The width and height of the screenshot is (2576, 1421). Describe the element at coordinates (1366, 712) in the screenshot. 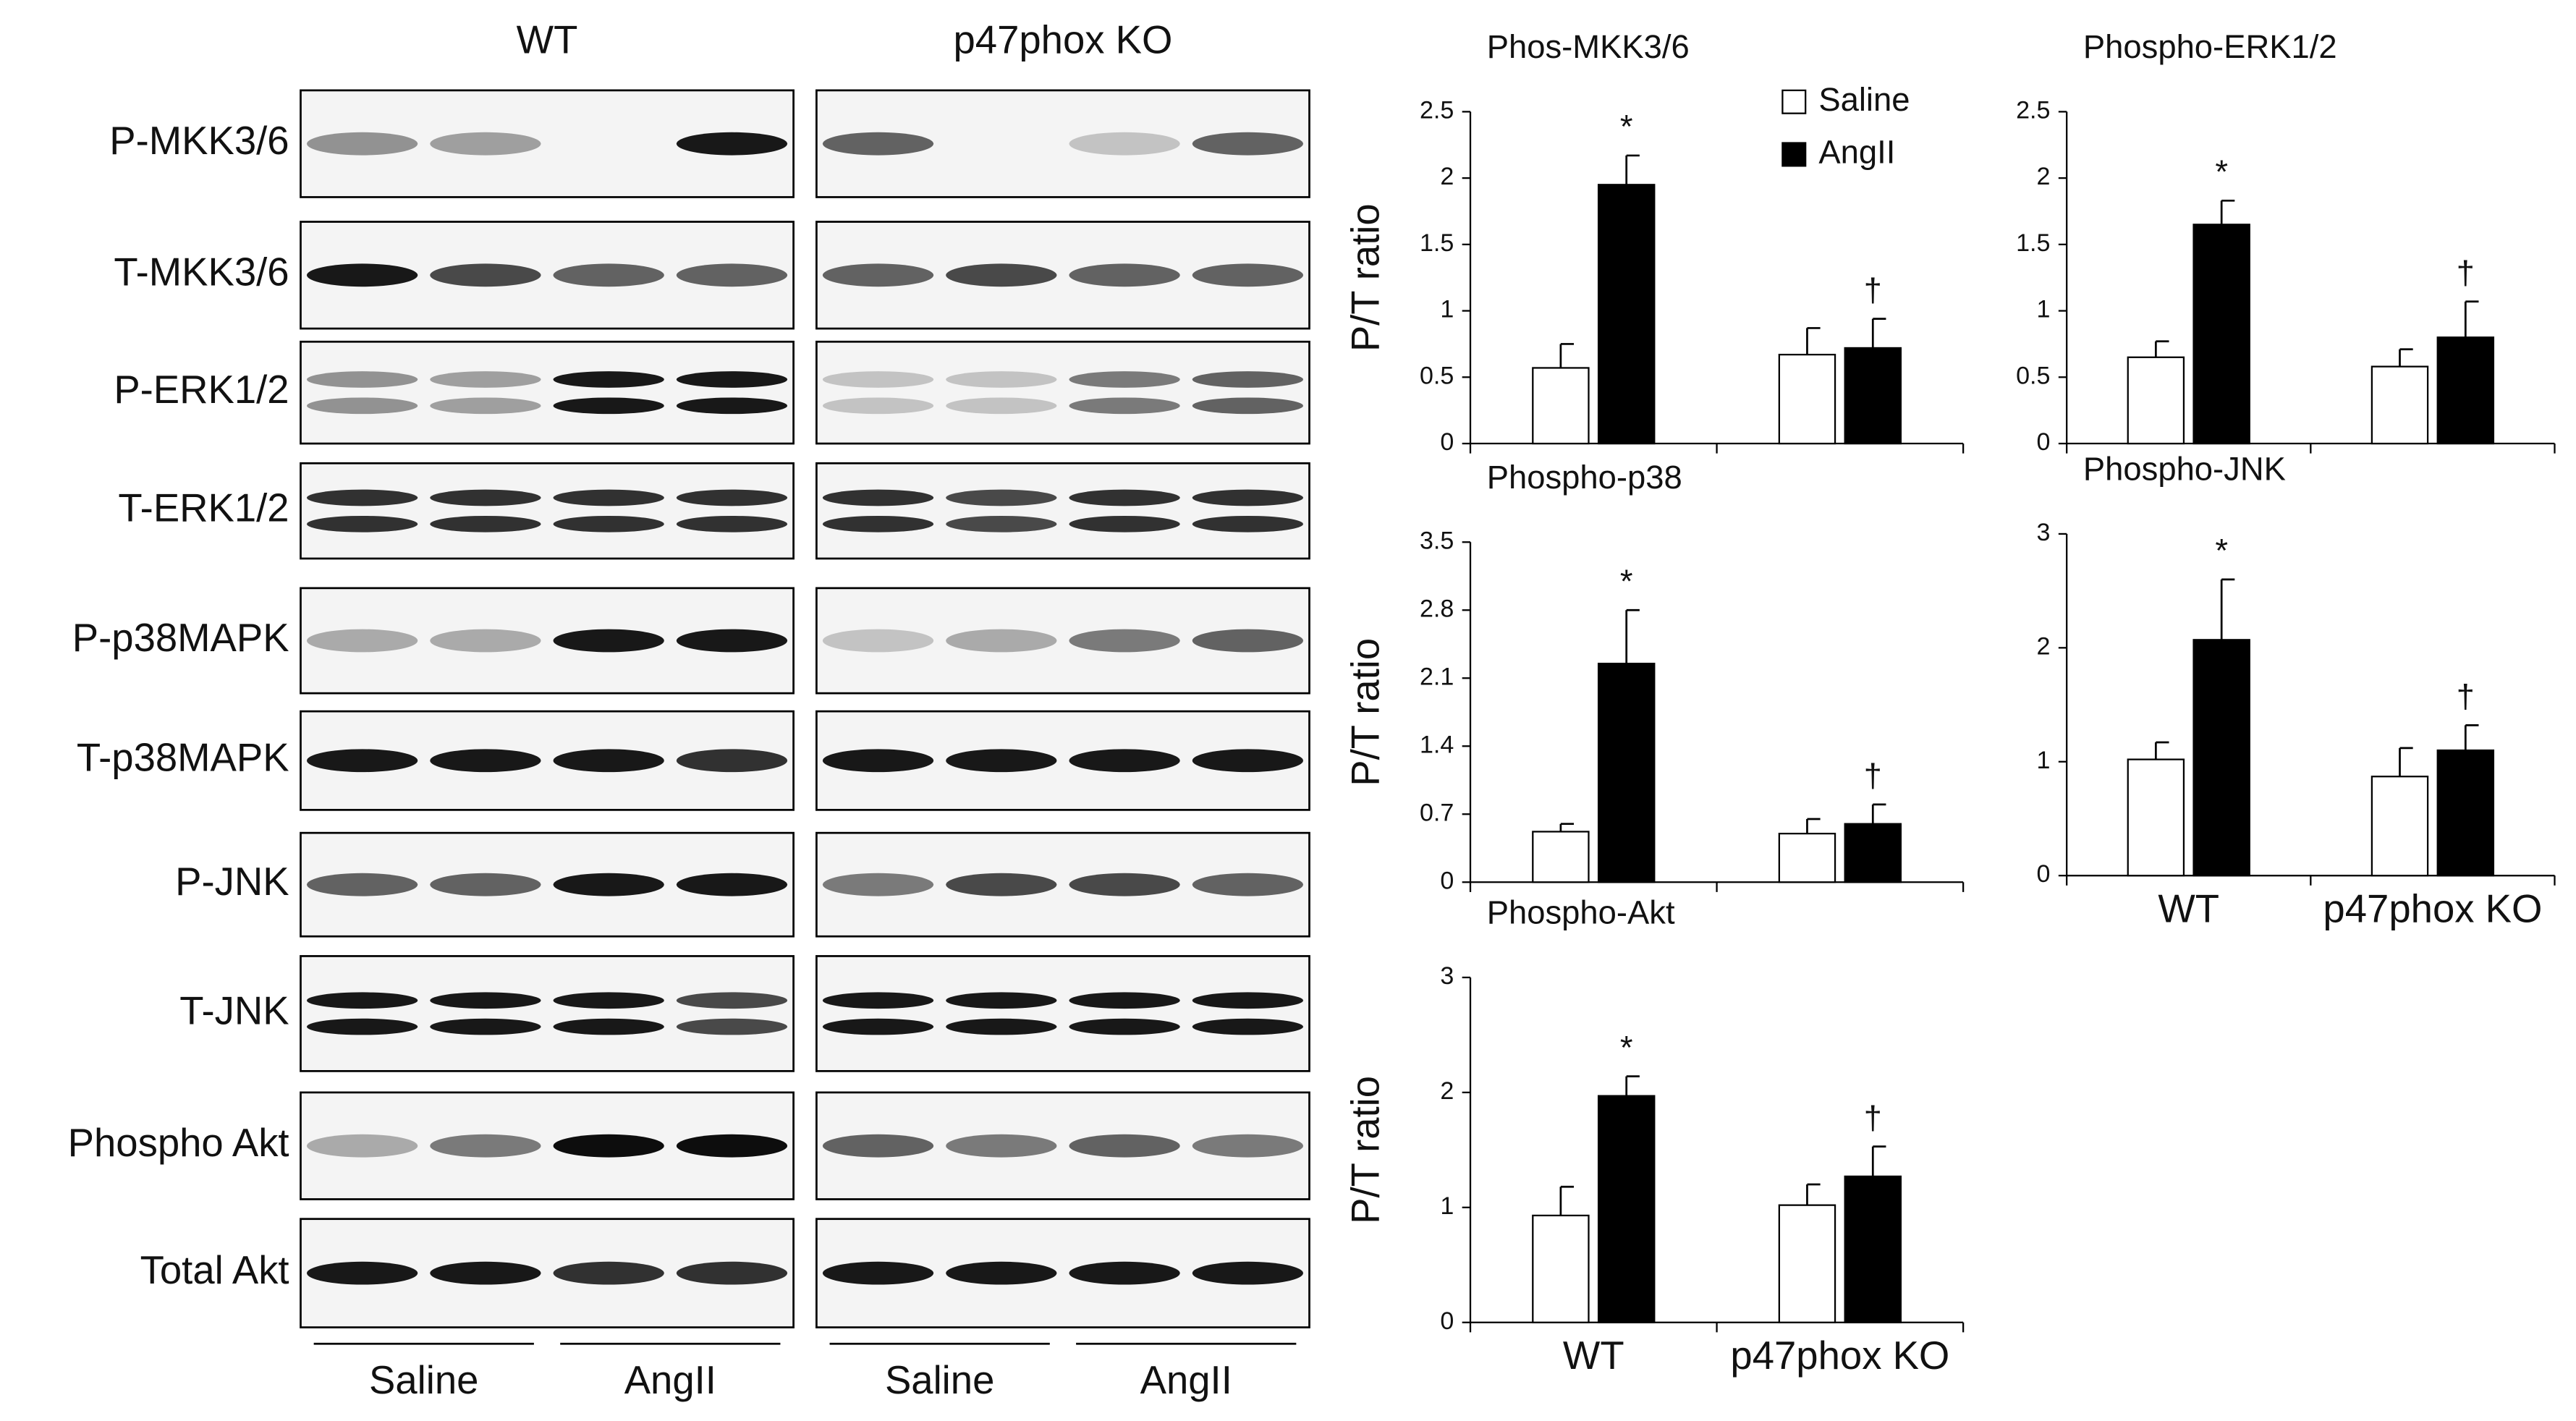

I see `y-axis-label: P/T ratio` at that location.